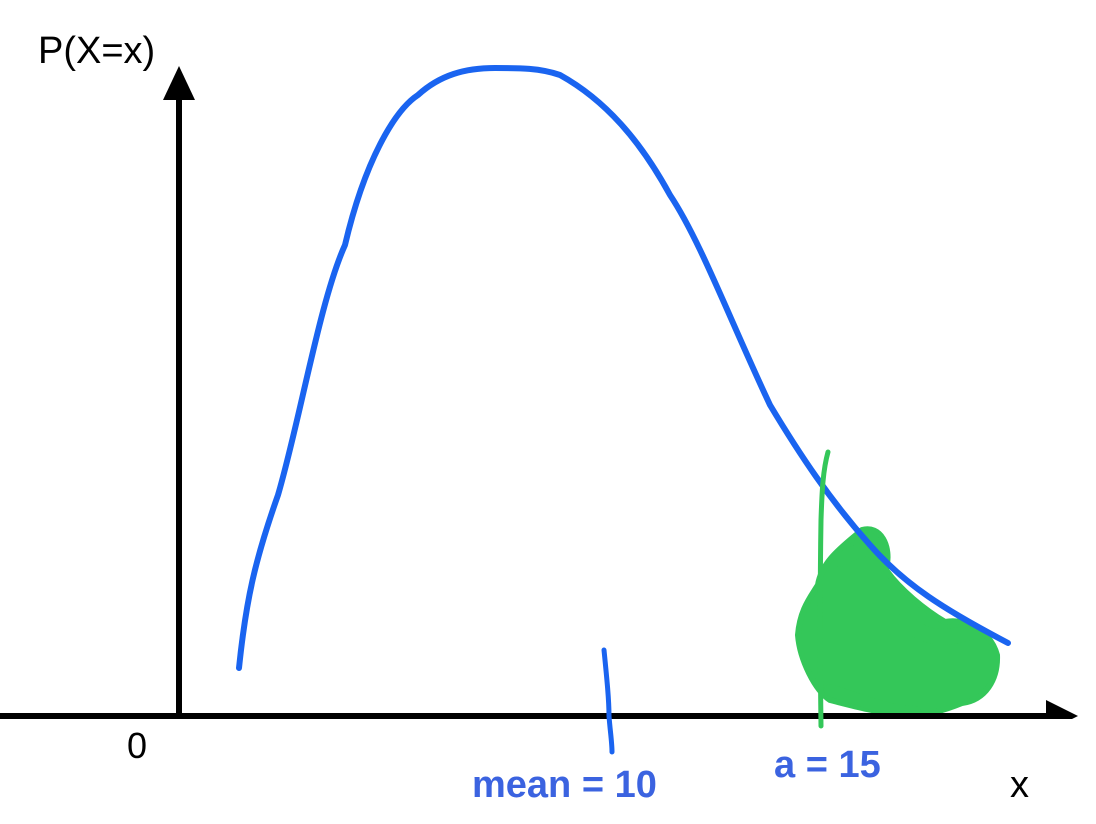 The height and width of the screenshot is (824, 1096). What do you see at coordinates (179, 83) in the screenshot?
I see `y-axis-arrowhead` at bounding box center [179, 83].